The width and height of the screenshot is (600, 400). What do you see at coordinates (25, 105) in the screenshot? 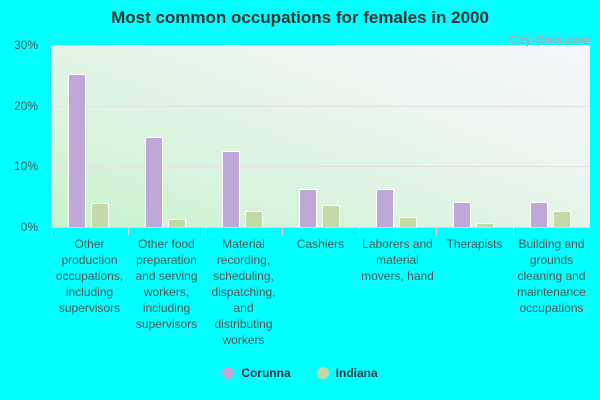
I see `y-tick-label: 20%` at bounding box center [25, 105].